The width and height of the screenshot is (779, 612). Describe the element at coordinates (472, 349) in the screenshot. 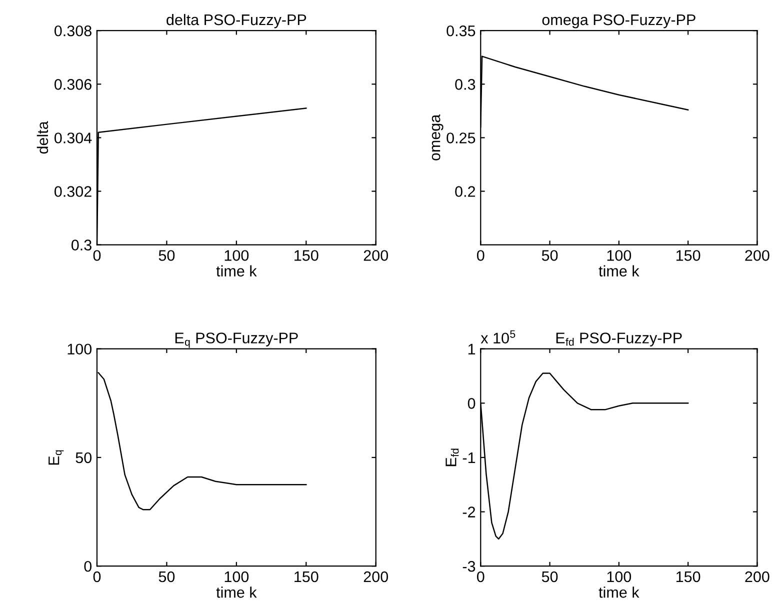

I see `y-tick-label: 1` at that location.